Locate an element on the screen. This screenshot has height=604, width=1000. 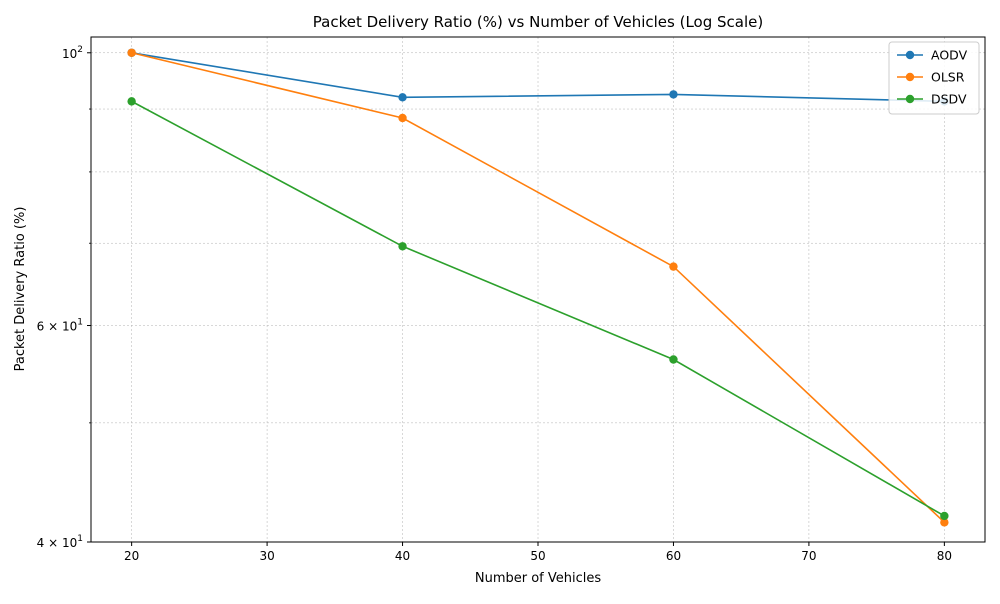
legend: AODV OLSR DSDV is located at coordinates (934, 78).